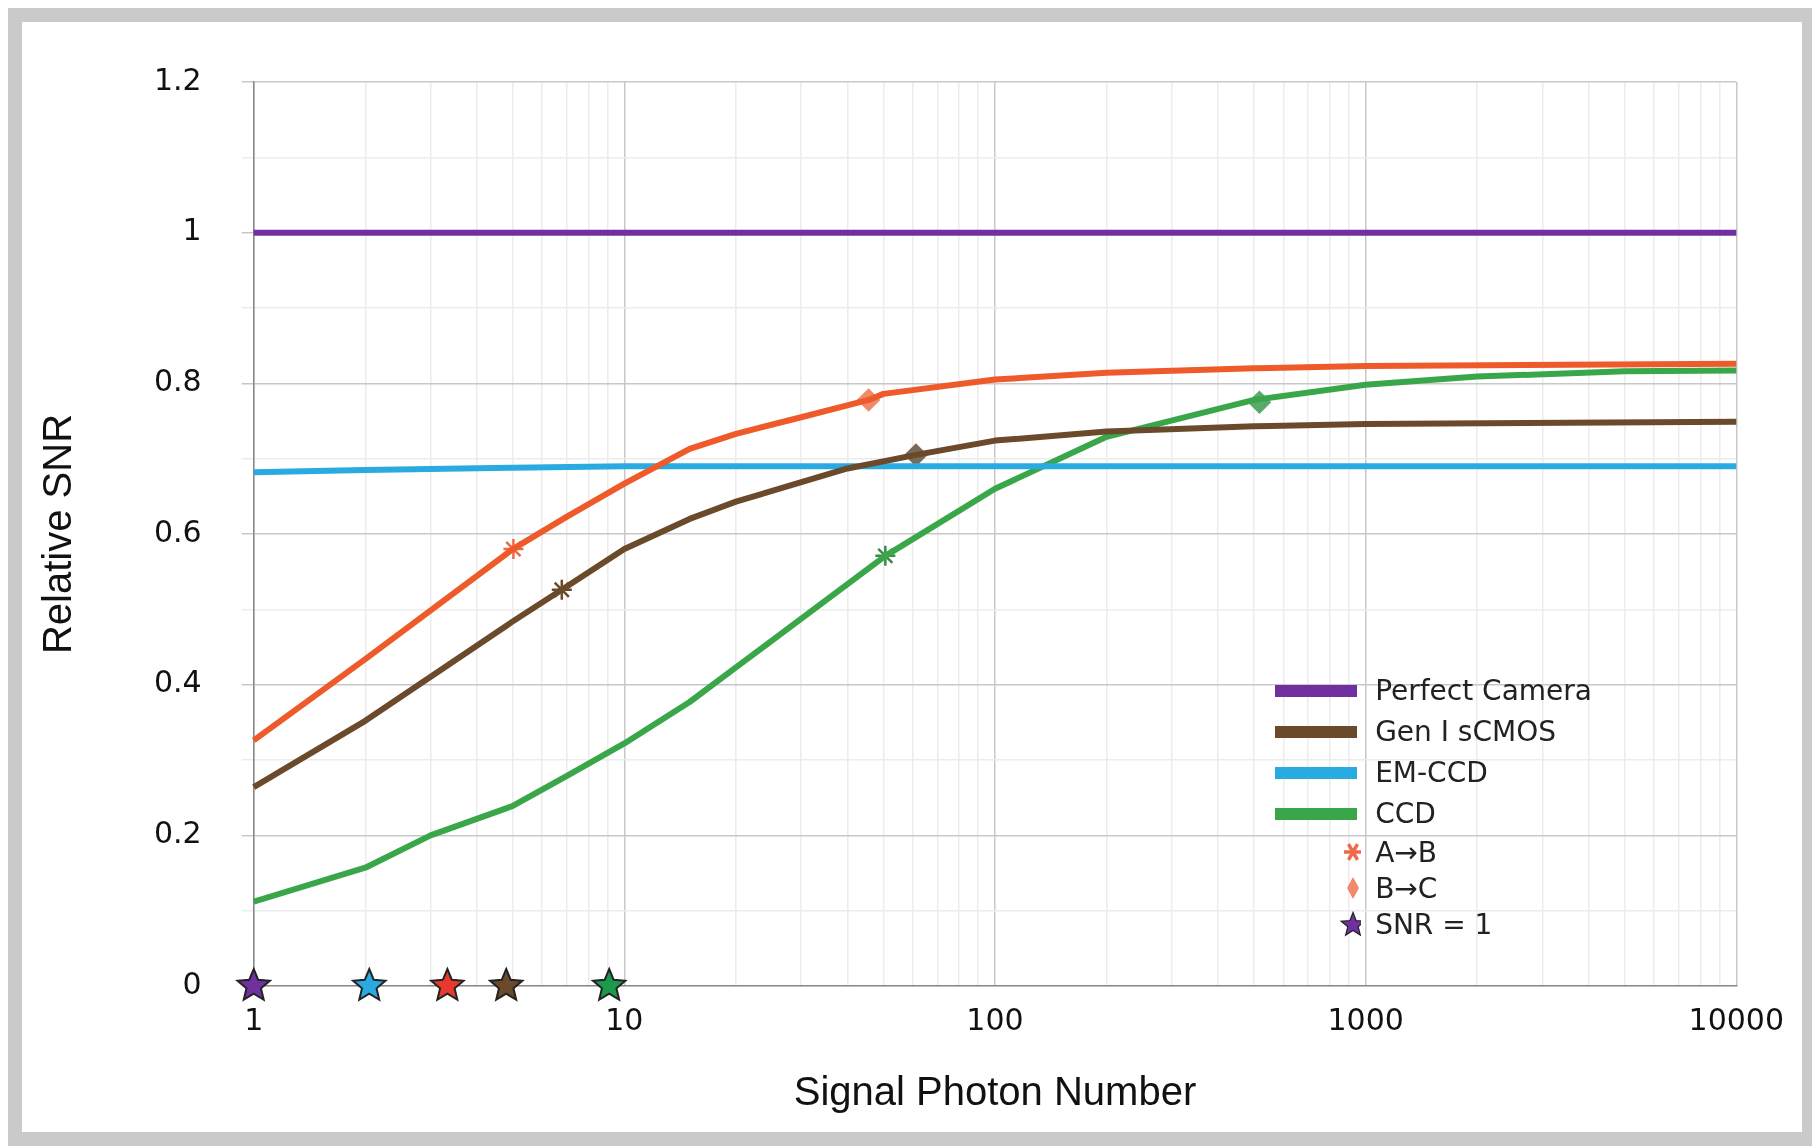  What do you see at coordinates (1483, 690) in the screenshot?
I see `legend-label: Perfect Camera` at bounding box center [1483, 690].